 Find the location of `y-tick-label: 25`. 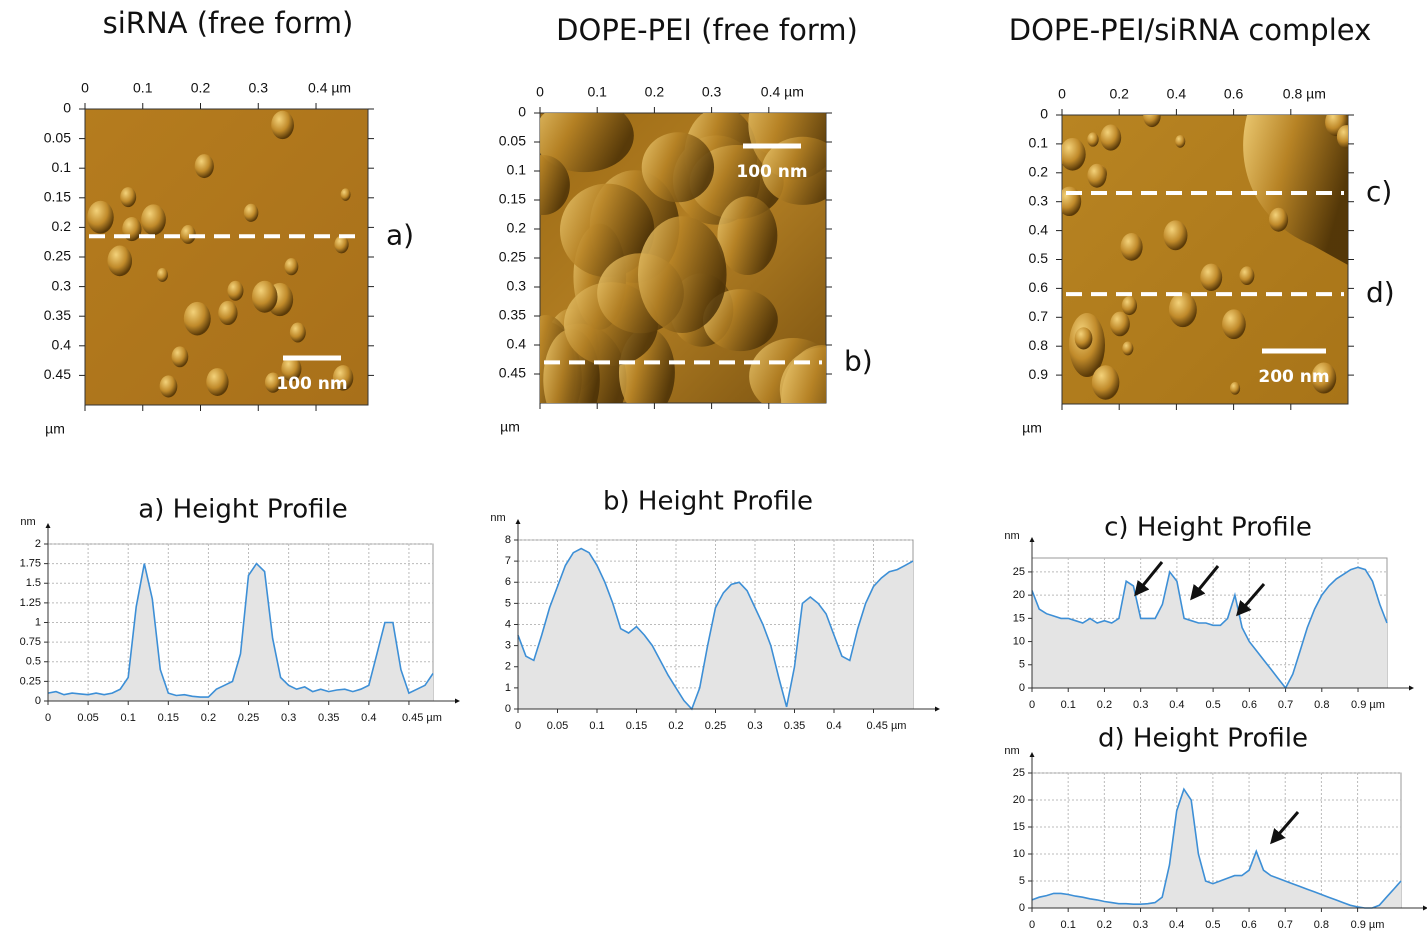

y-tick-label: 25 is located at coordinates (1019, 773).